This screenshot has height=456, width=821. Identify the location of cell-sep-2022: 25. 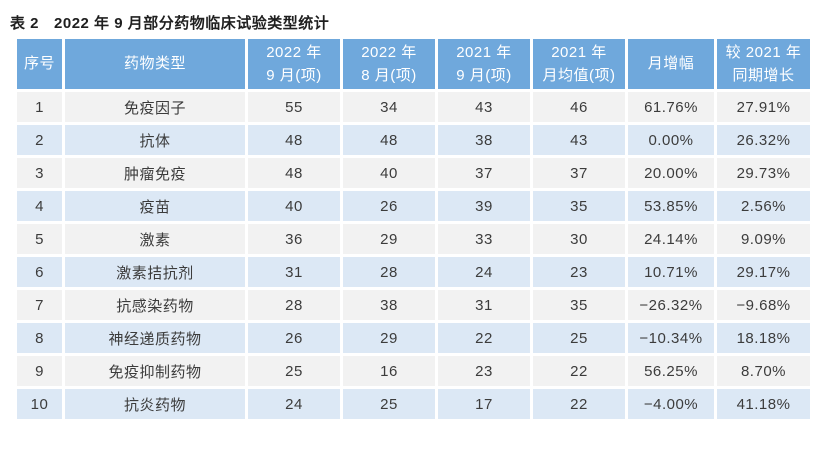
(294, 371).